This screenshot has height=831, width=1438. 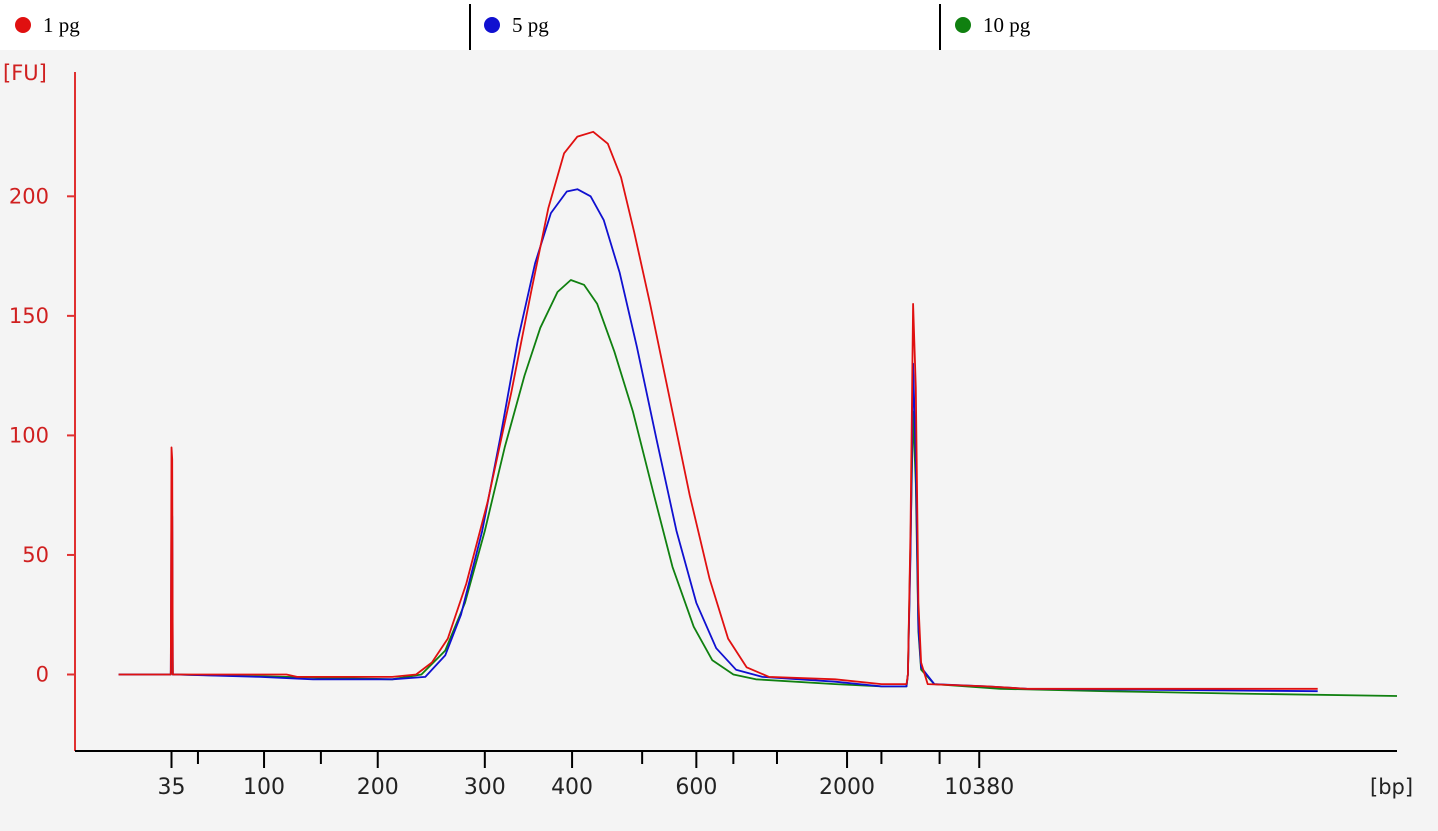 What do you see at coordinates (979, 787) in the screenshot?
I see `x-tick-label: 10380` at bounding box center [979, 787].